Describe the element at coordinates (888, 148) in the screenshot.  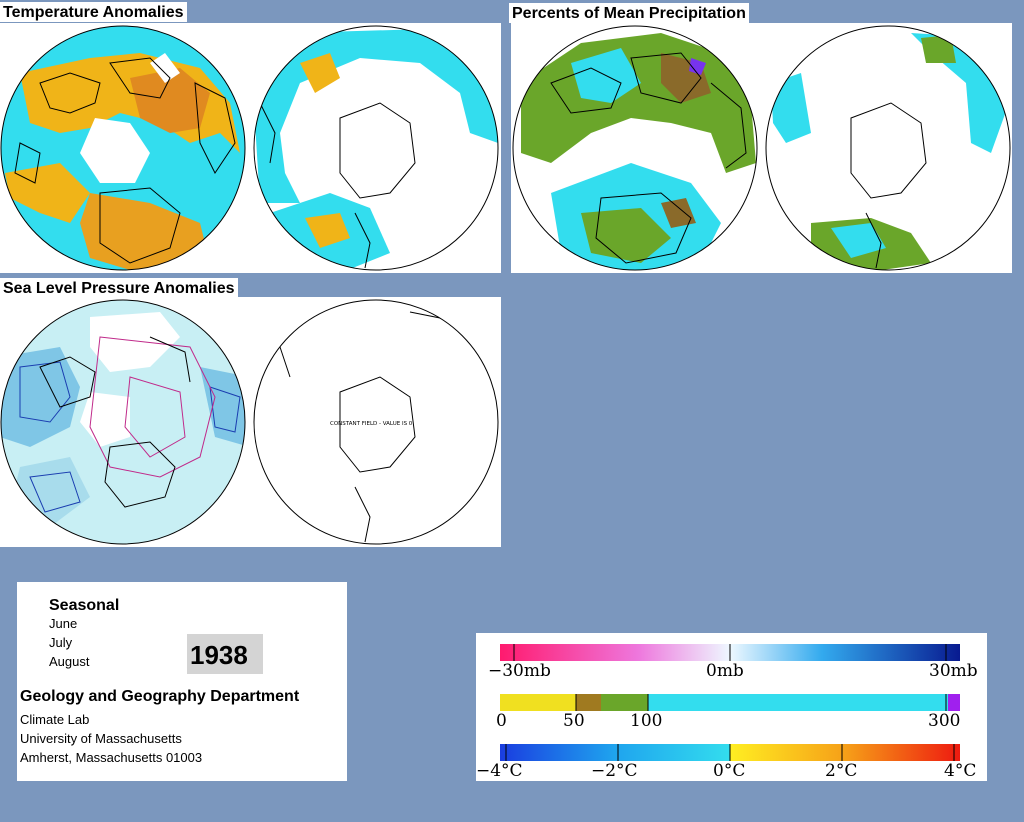
I see `precipitation-south-hemisphere` at that location.